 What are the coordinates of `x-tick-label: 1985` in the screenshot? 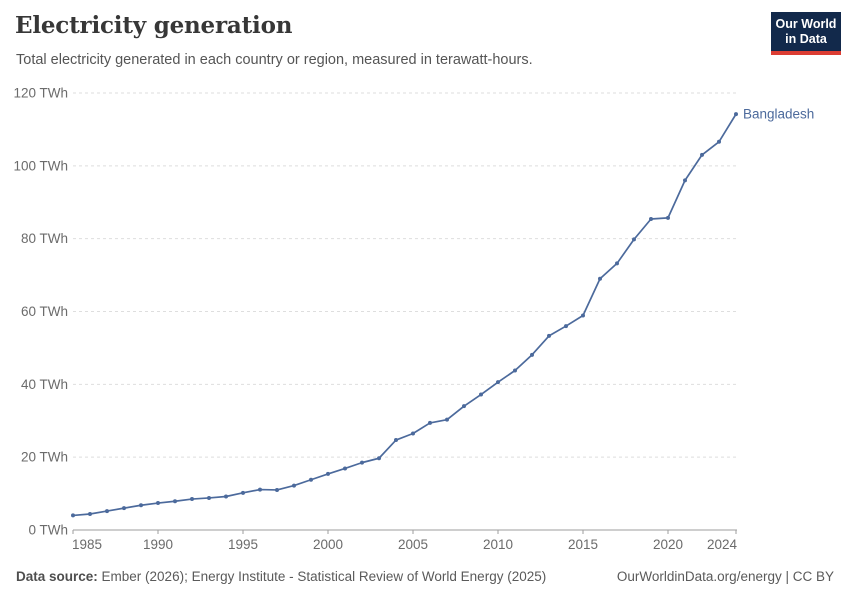 It's located at (87, 544).